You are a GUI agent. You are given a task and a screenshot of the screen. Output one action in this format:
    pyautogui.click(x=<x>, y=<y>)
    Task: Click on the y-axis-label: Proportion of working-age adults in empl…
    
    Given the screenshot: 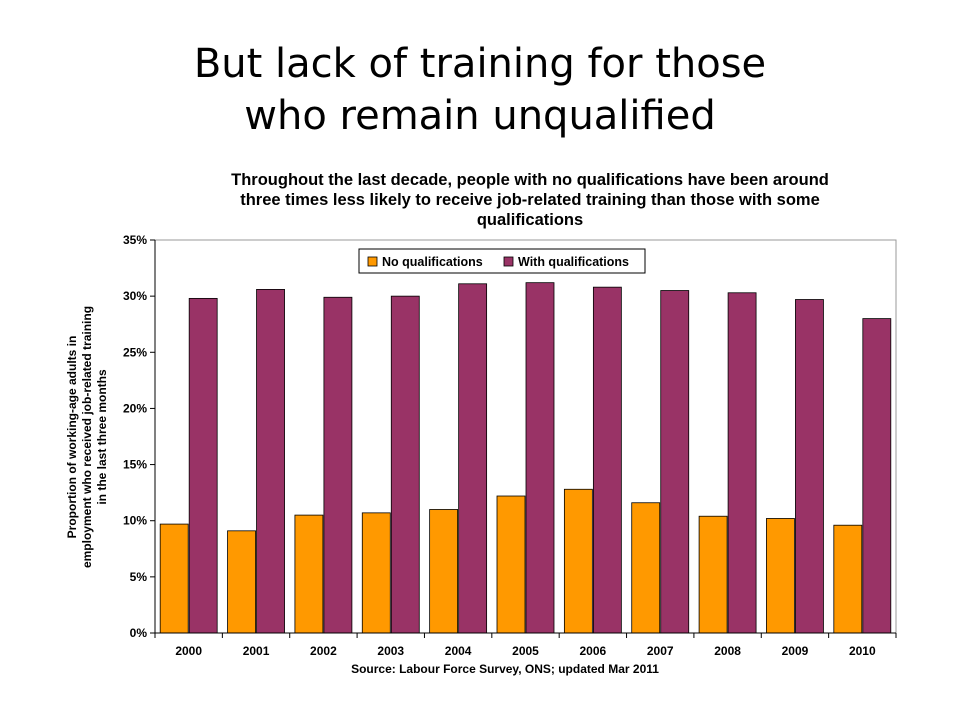 What is the action you would take?
    pyautogui.click(x=87, y=437)
    